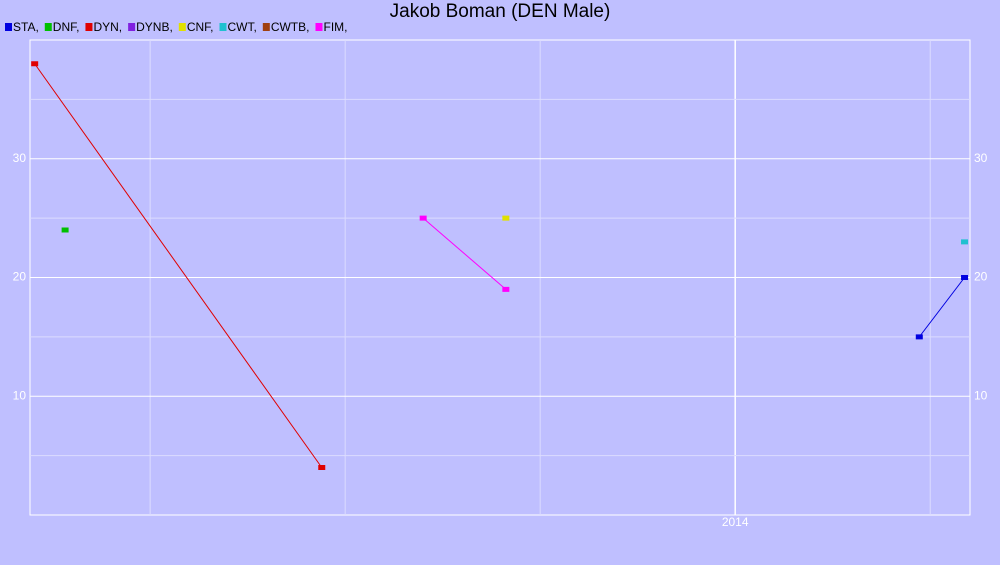 The height and width of the screenshot is (565, 1000). What do you see at coordinates (735, 522) in the screenshot?
I see `x-tick-label: 2014` at bounding box center [735, 522].